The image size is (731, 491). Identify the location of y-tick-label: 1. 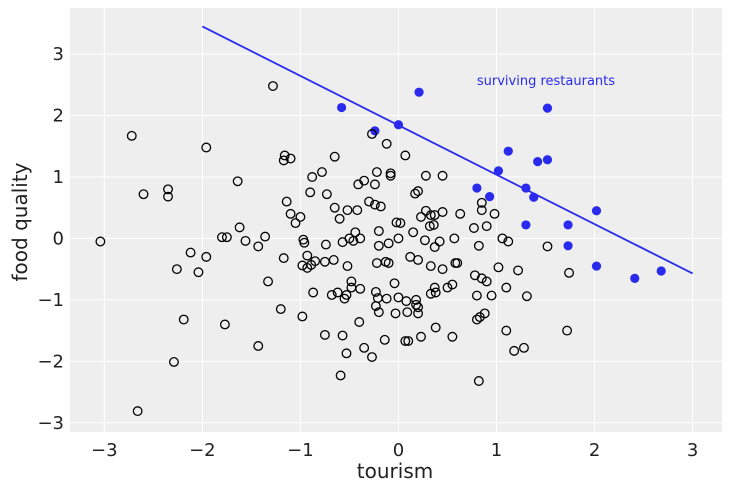
(58, 177).